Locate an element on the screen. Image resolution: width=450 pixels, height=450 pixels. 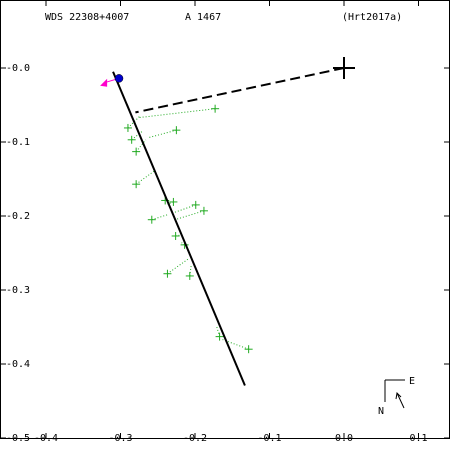
x-tick-label: -0.1 is located at coordinates (269, 438).